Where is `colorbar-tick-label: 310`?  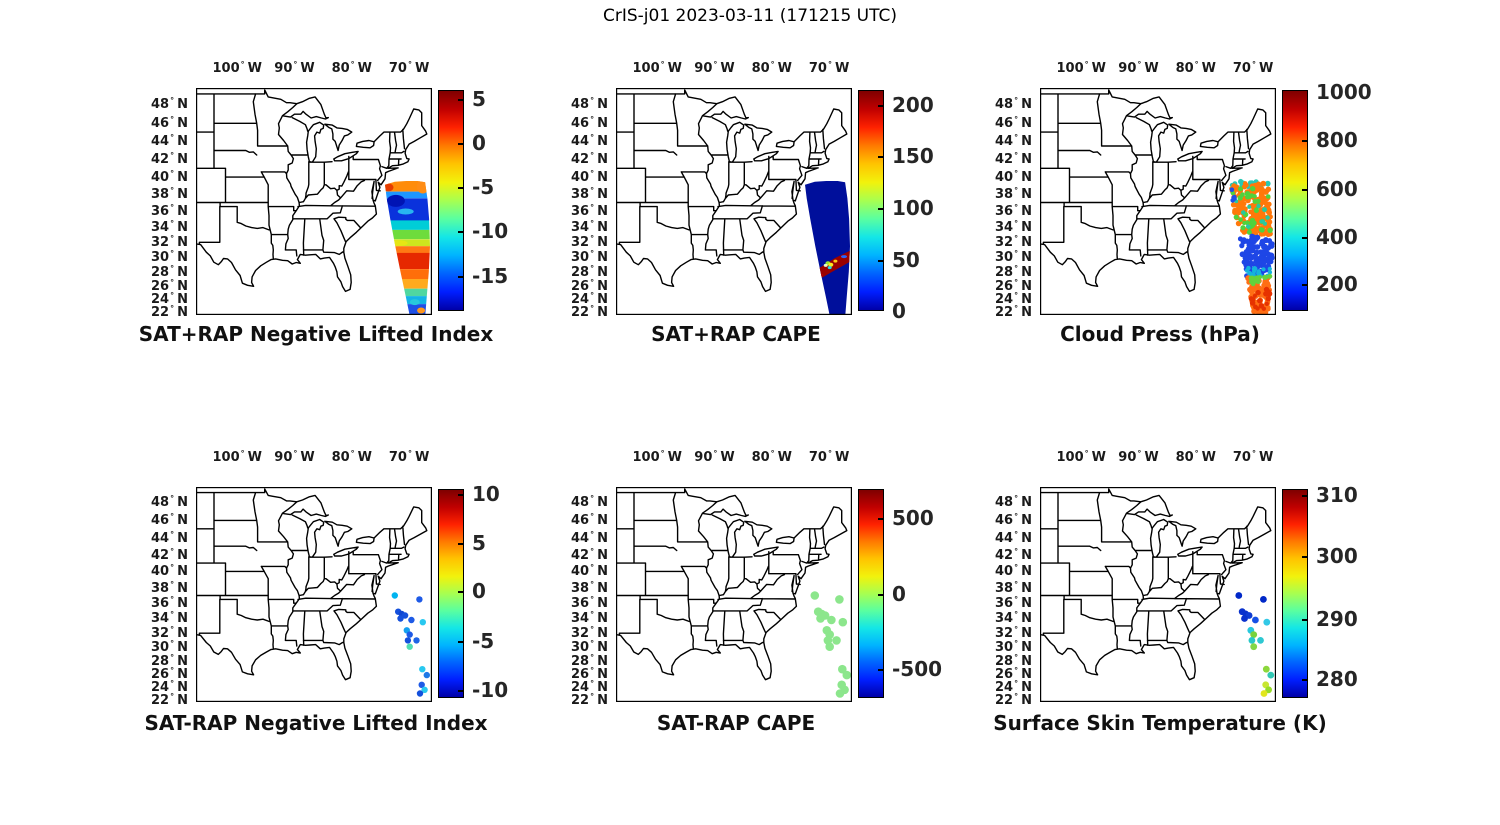
colorbar-tick-label: 310 is located at coordinates (1337, 495).